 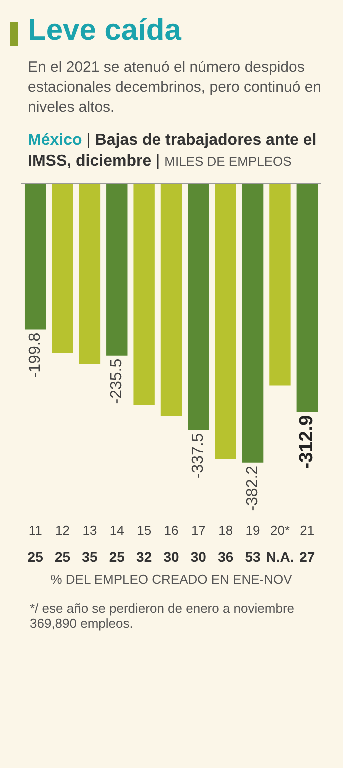 What do you see at coordinates (144, 556) in the screenshot?
I see `text: 32` at bounding box center [144, 556].